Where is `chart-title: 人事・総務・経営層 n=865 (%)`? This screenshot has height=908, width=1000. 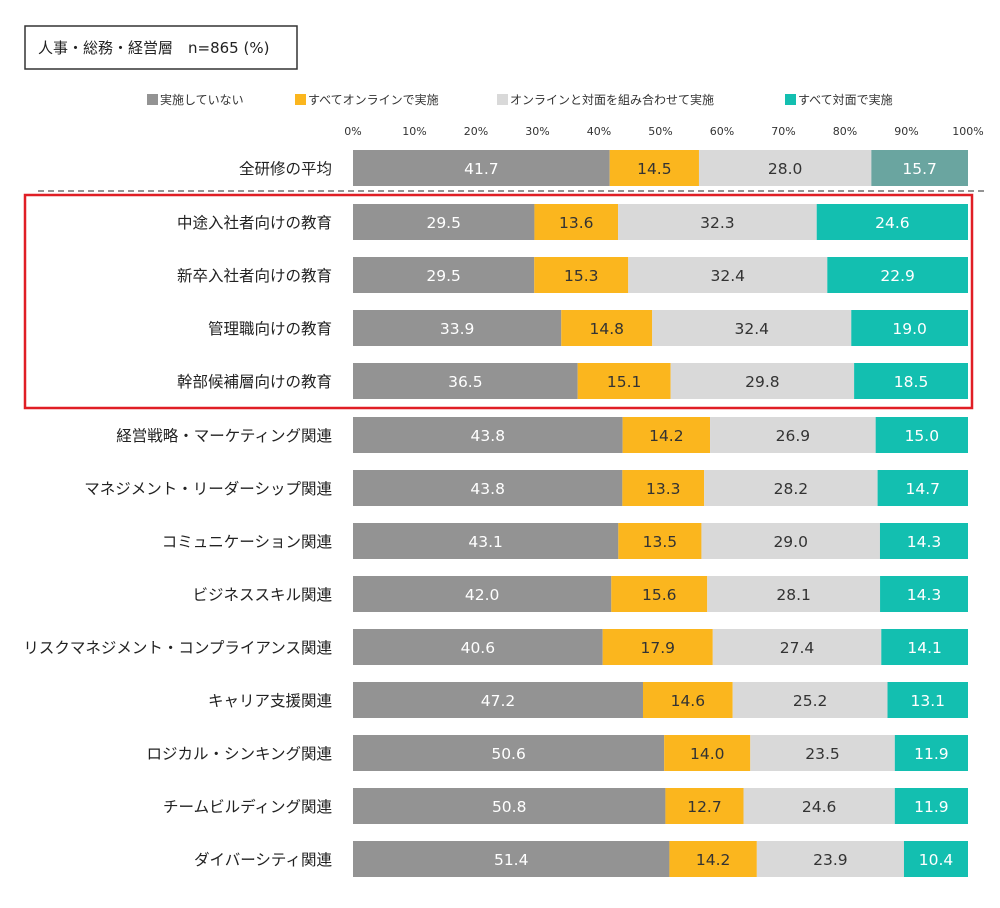 chart-title: 人事・総務・経営層 n=865 (%) is located at coordinates (153, 48).